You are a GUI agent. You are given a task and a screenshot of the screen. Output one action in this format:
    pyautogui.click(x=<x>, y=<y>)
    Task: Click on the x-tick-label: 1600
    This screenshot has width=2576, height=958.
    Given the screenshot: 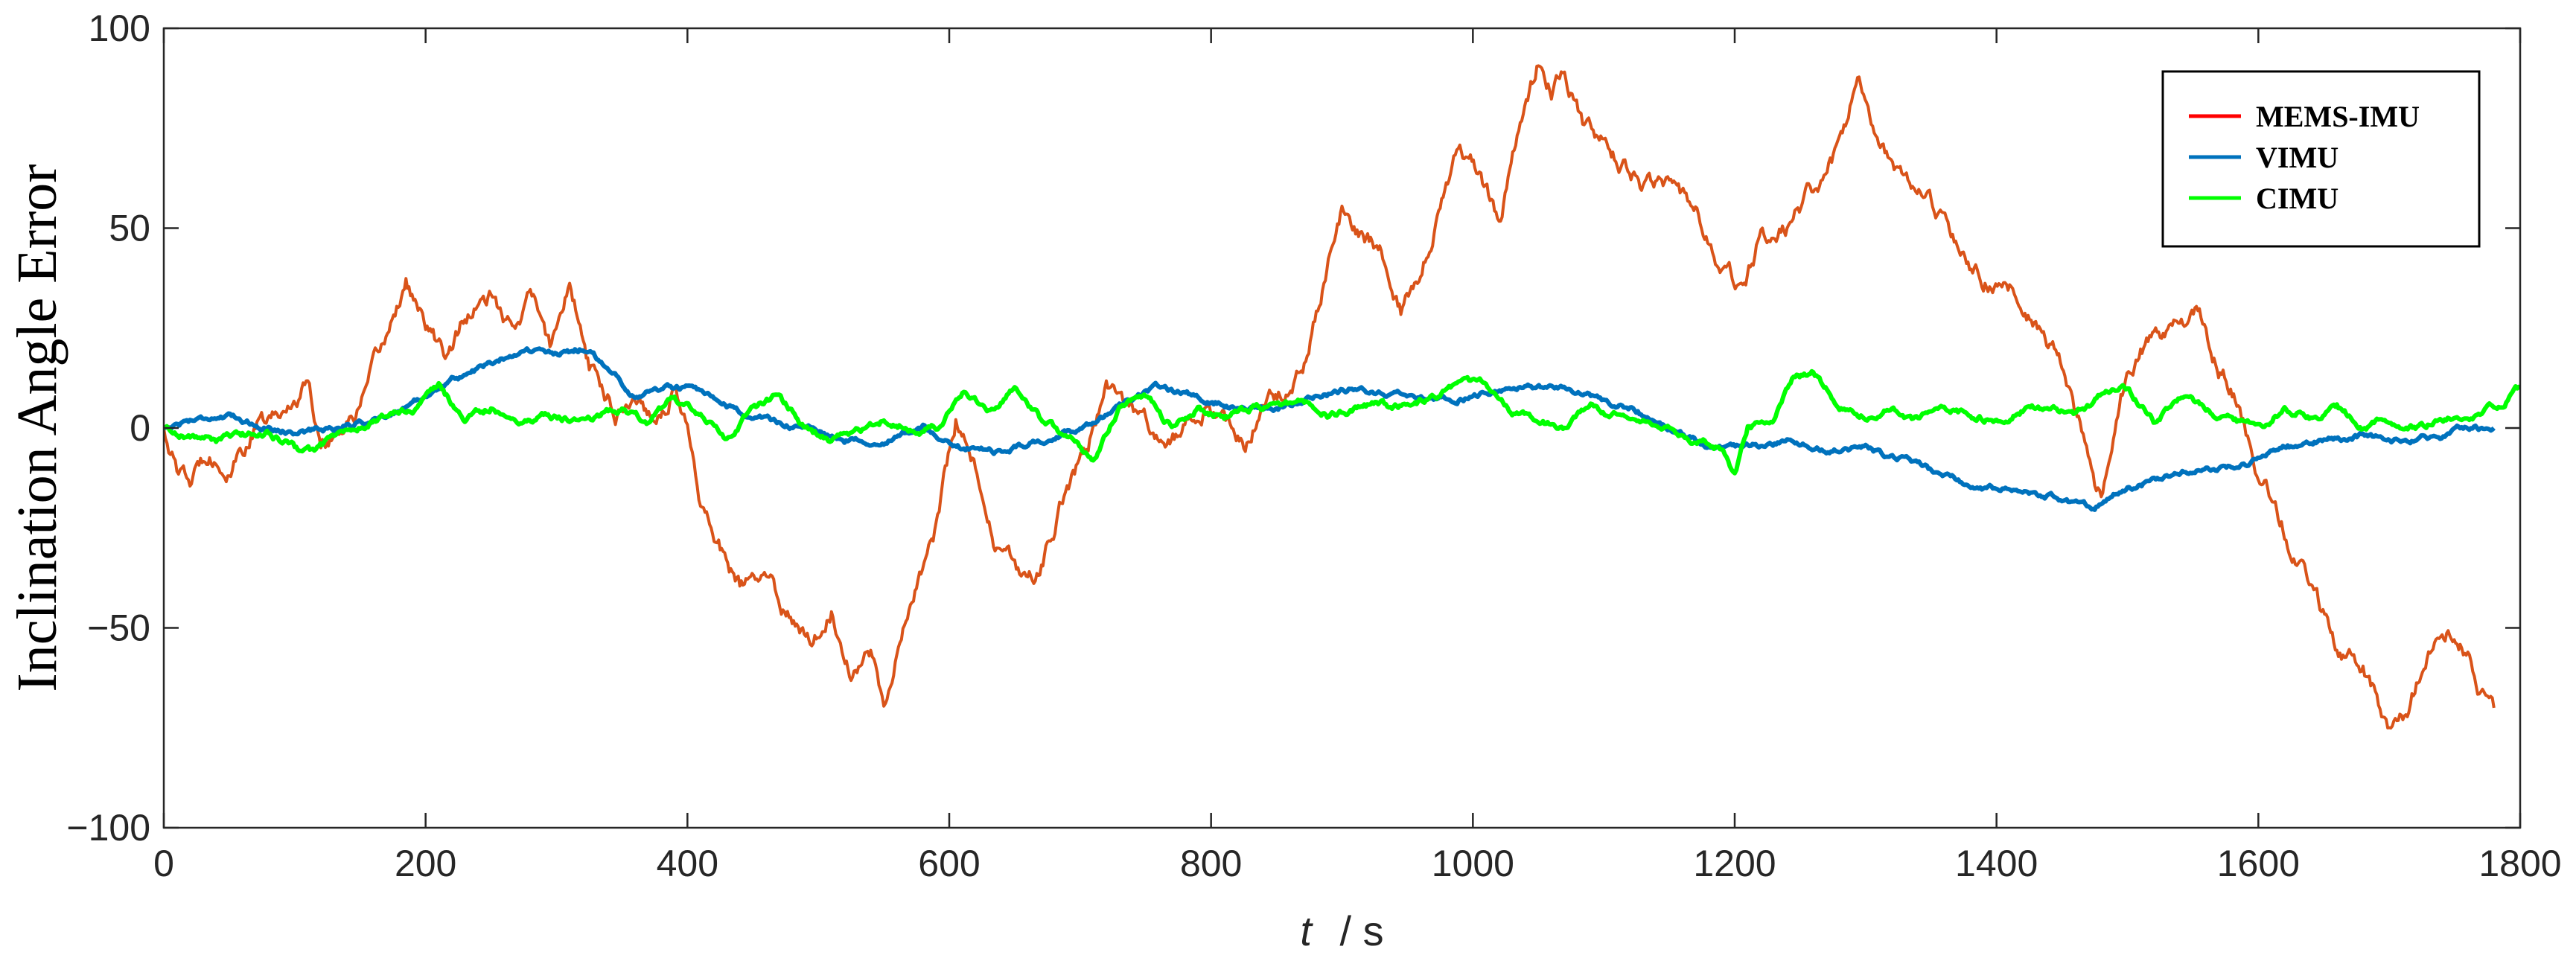 What is the action you would take?
    pyautogui.click(x=2258, y=863)
    